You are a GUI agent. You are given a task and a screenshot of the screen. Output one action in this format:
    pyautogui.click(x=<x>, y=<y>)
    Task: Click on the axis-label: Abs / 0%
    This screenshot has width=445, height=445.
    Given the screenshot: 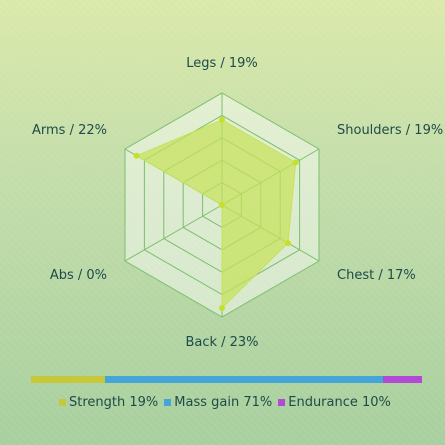 What is the action you would take?
    pyautogui.click(x=78, y=275)
    